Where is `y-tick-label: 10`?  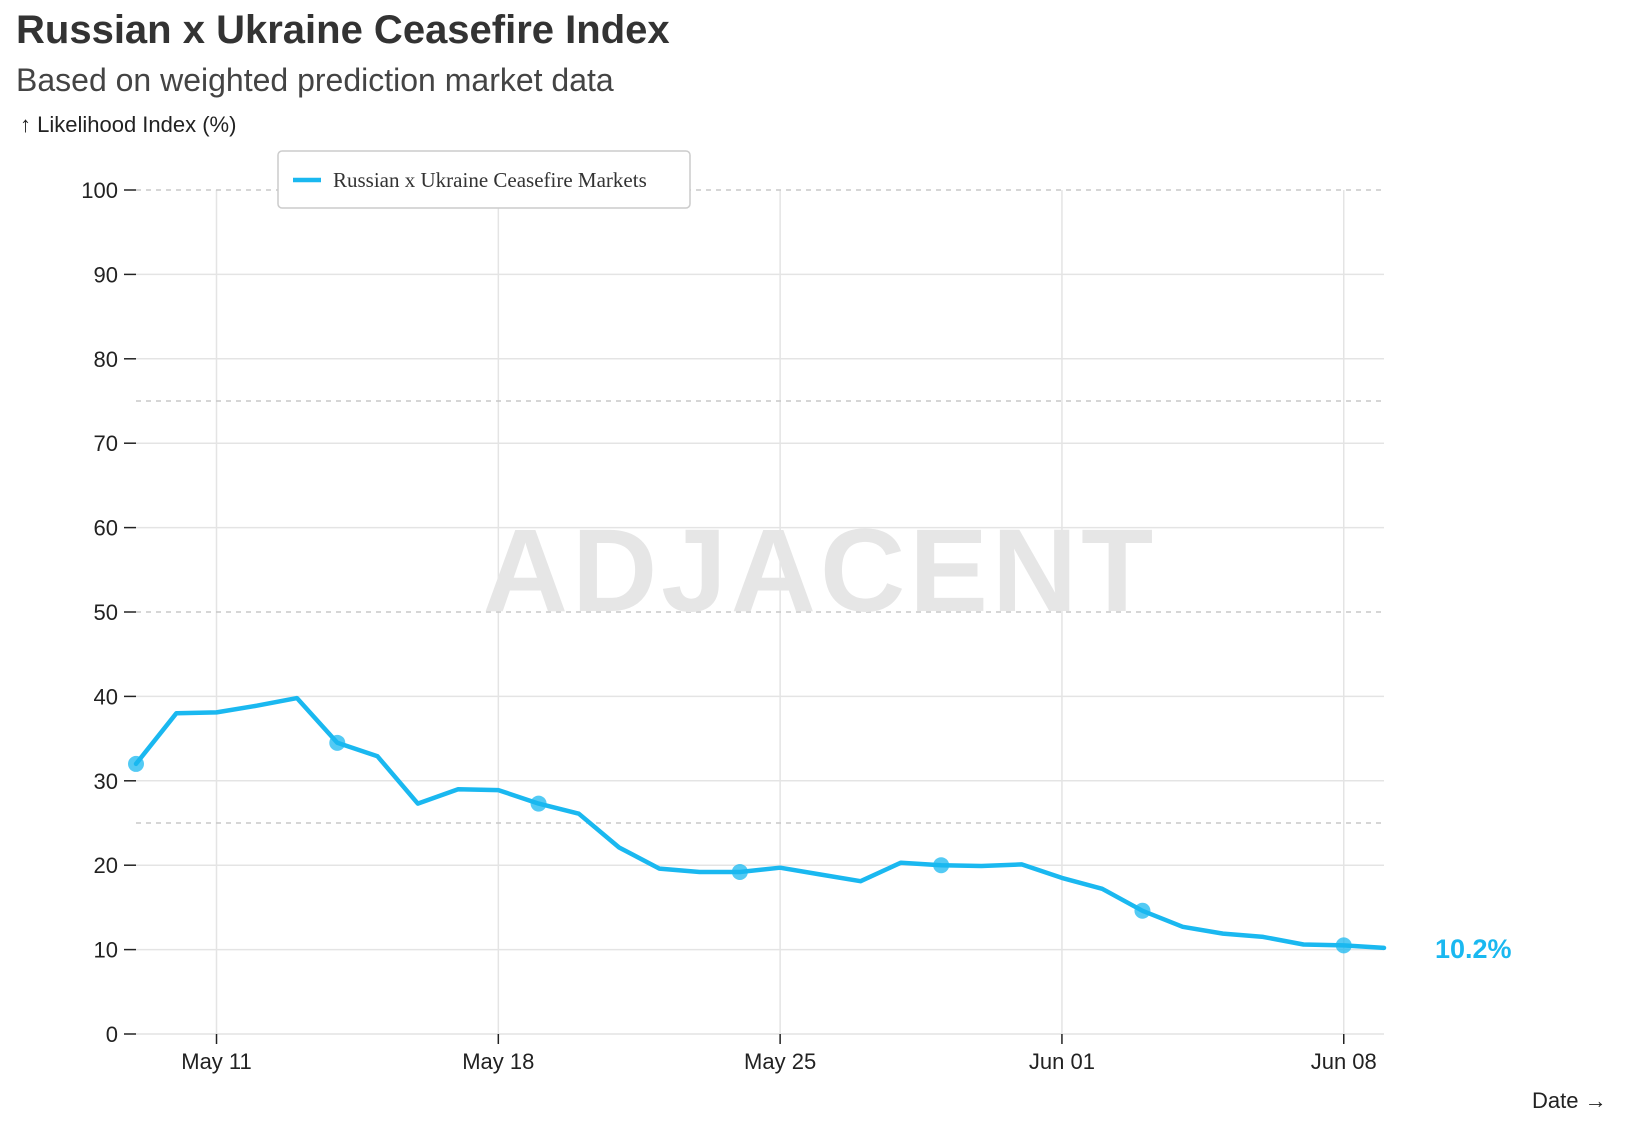
y-tick-label: 10 is located at coordinates (106, 950).